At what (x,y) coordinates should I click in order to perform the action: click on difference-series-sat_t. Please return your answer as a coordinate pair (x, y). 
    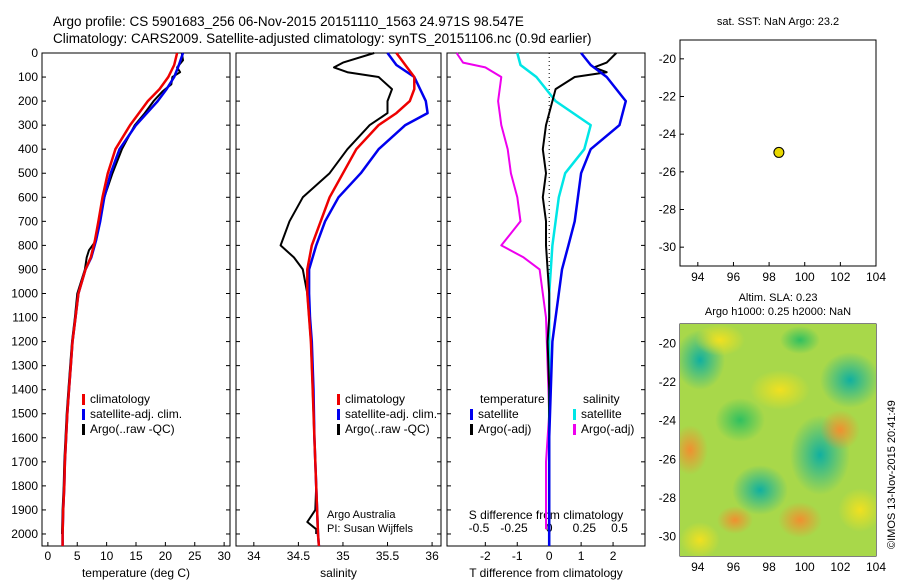
    Looking at the image, I should click on (587, 299).